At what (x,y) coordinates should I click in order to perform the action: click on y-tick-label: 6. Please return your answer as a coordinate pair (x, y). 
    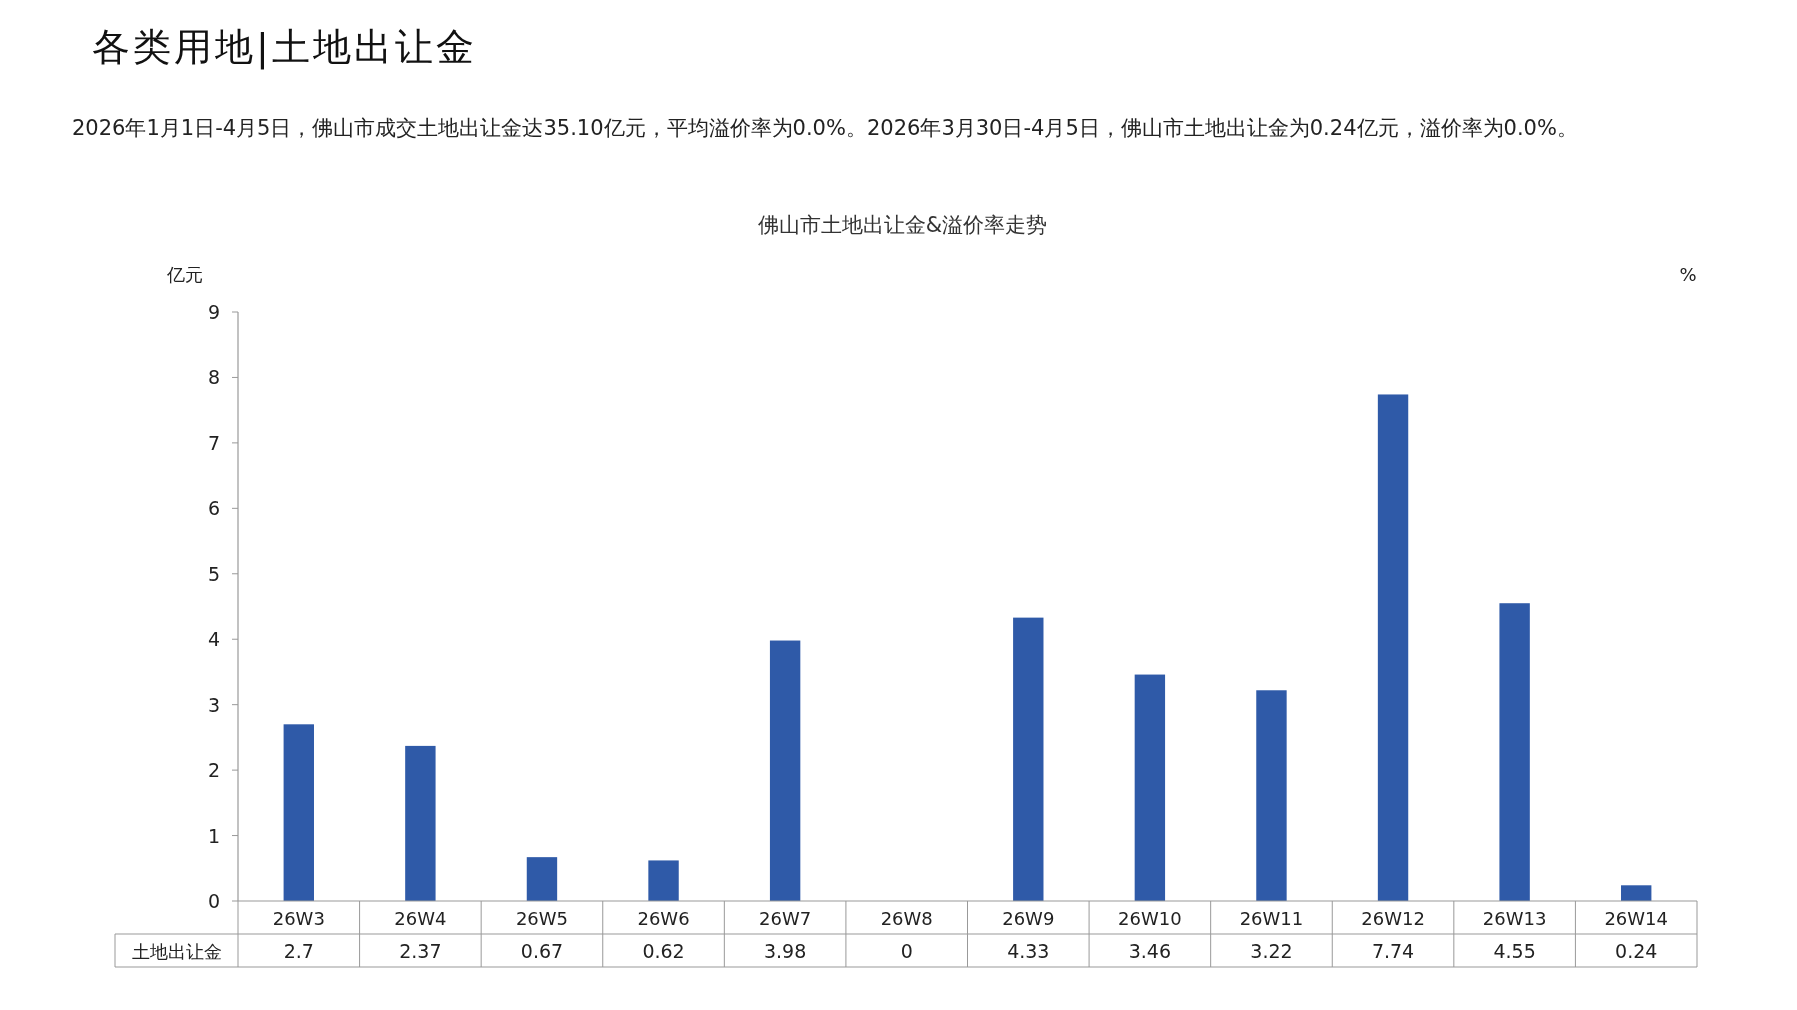
    Looking at the image, I should click on (213, 508).